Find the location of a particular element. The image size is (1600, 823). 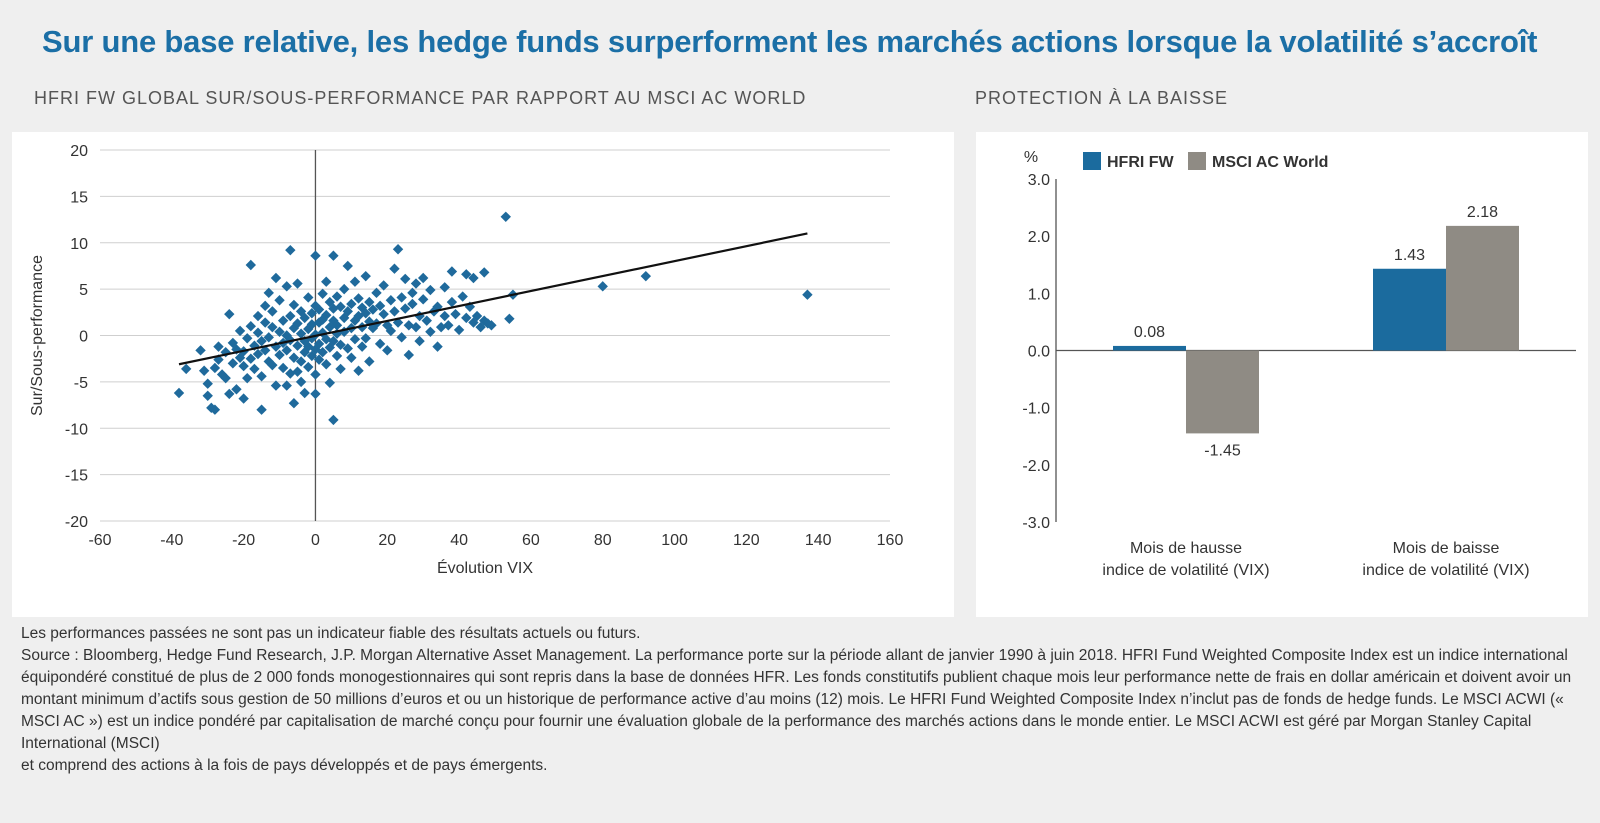

scatter-x-tick-label: 60 is located at coordinates (531, 540).